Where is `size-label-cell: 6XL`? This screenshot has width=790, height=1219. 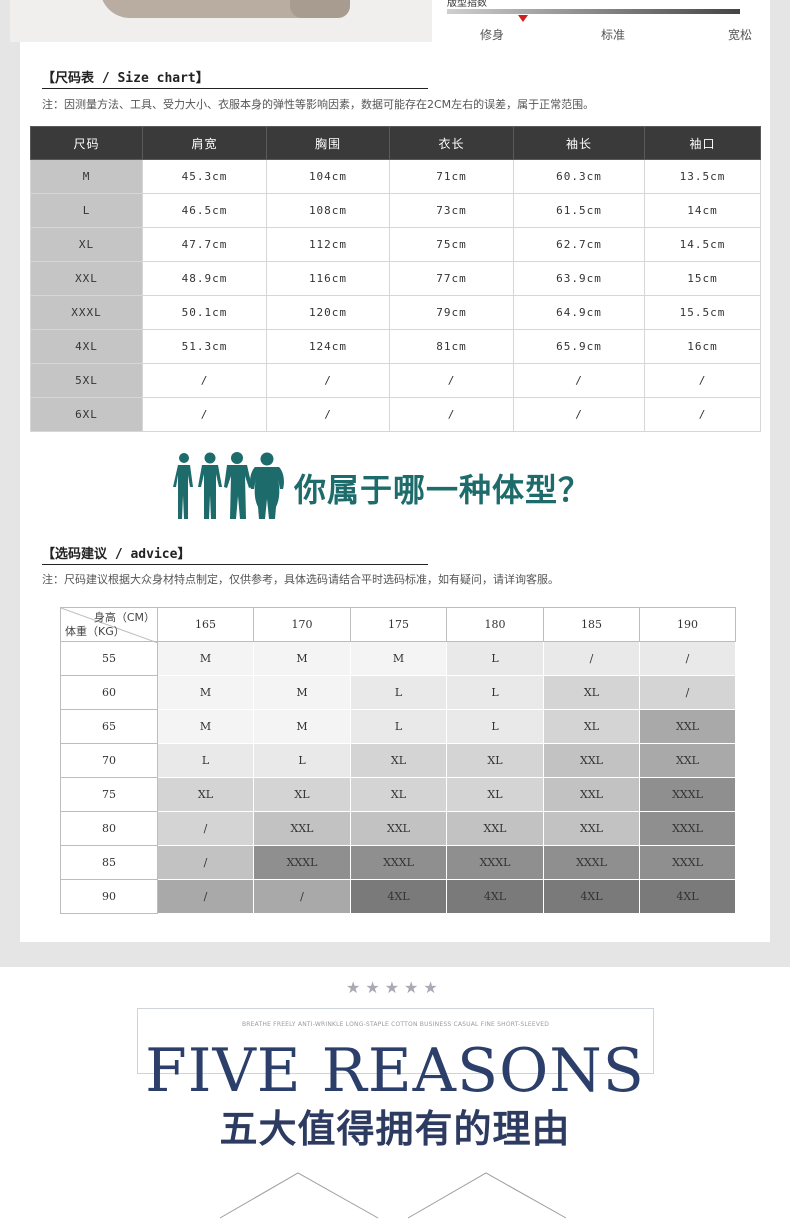
size-label-cell: 6XL is located at coordinates (86, 414).